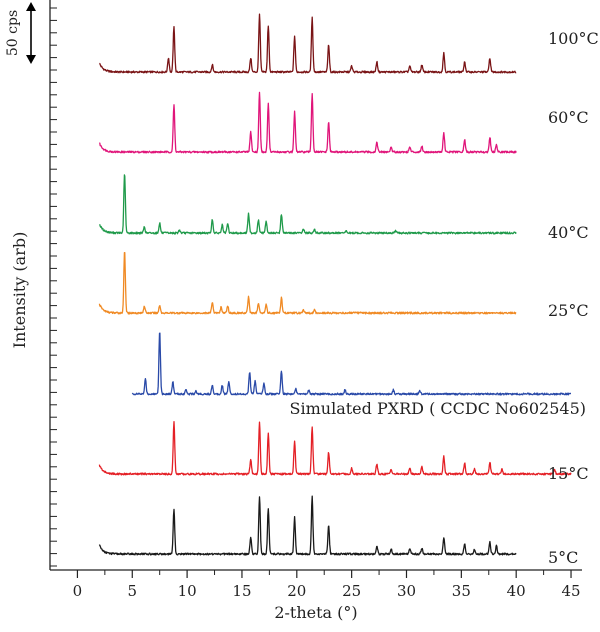  I want to click on series-label-4: Simulated PXRD ( CCDC No602545), so click(438, 408).